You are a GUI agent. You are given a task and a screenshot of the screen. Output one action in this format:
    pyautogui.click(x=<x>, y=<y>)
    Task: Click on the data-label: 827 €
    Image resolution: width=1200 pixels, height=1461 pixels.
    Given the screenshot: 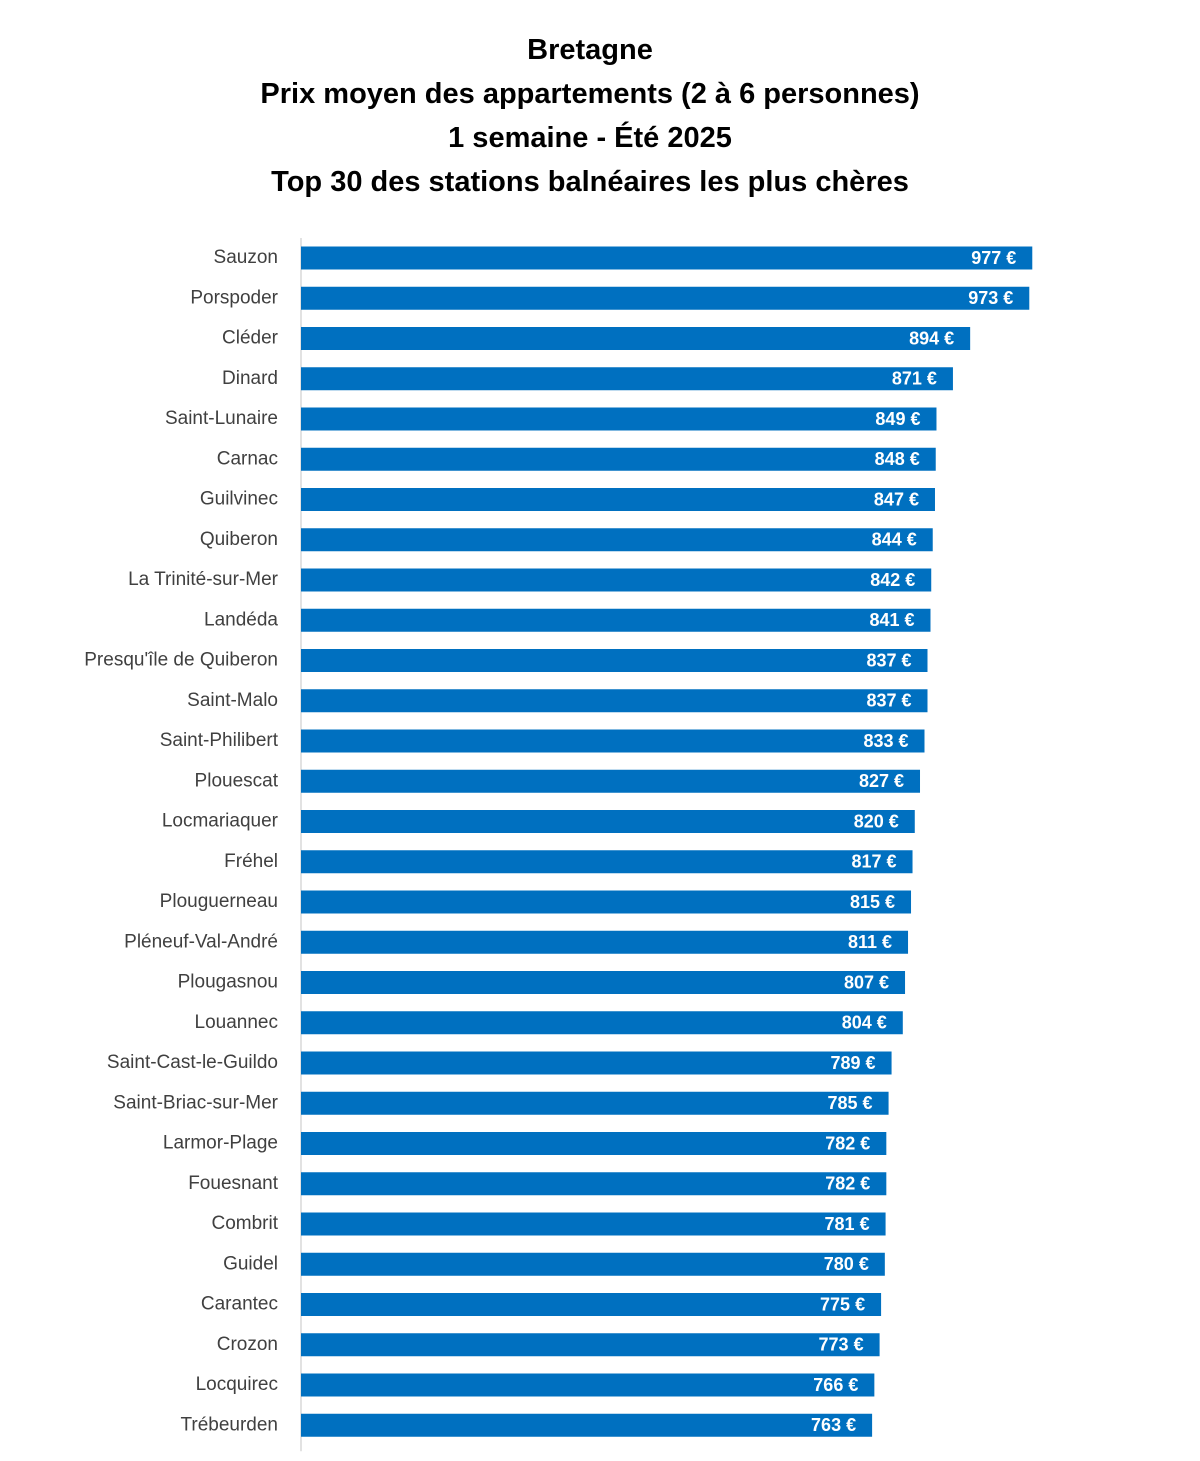 What is the action you would take?
    pyautogui.click(x=881, y=781)
    